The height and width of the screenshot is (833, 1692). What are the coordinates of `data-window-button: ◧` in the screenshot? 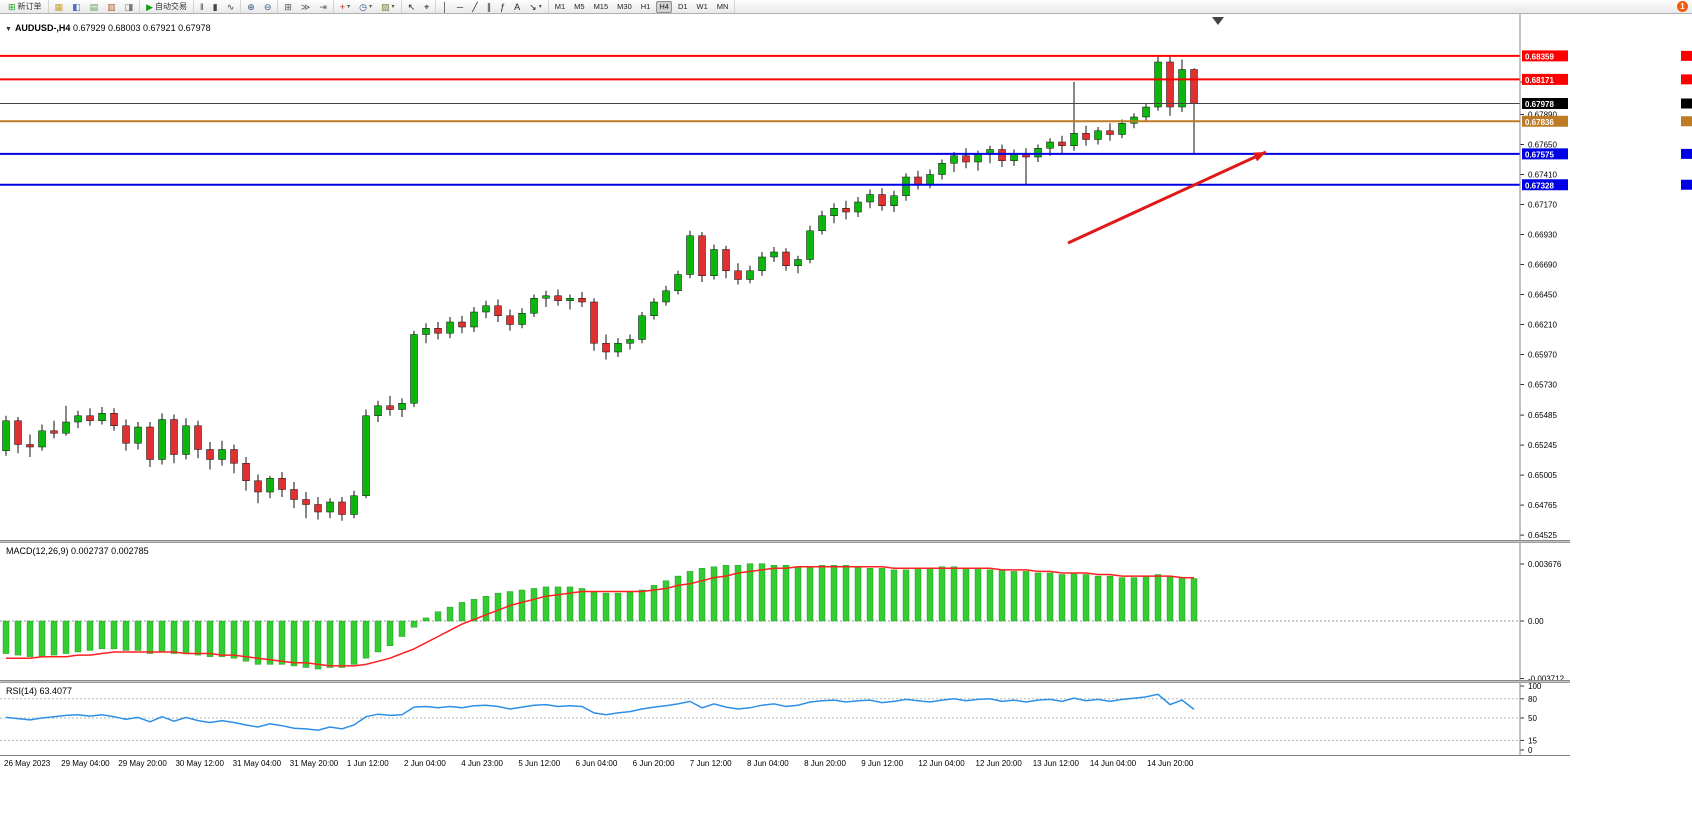 It's located at (76, 7).